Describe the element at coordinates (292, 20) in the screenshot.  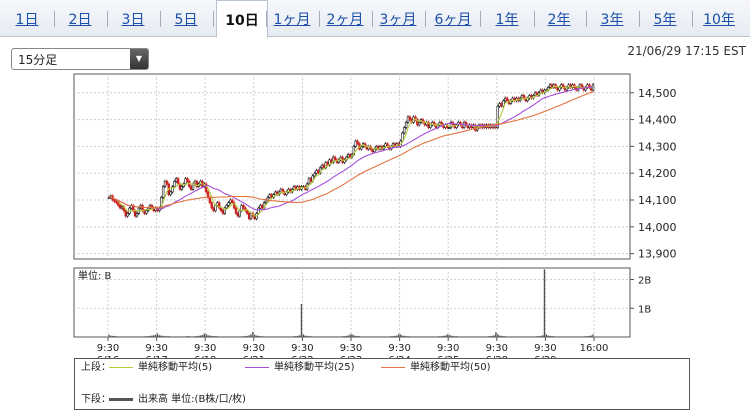
I see `tab-1ヶ月: 1ヶ月` at that location.